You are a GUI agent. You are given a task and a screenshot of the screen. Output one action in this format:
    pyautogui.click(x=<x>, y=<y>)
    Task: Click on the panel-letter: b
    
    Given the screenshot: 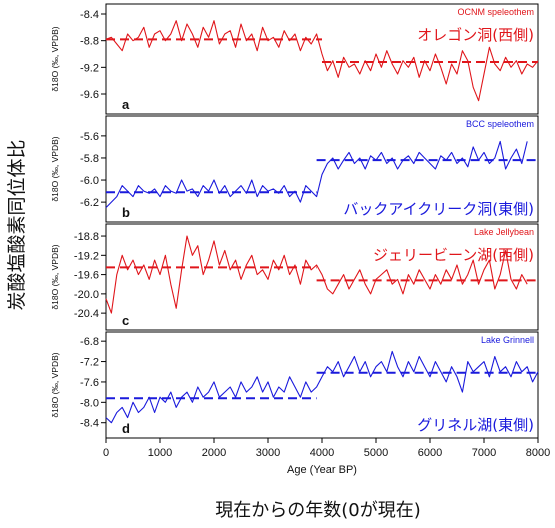 What is the action you would take?
    pyautogui.click(x=126, y=212)
    